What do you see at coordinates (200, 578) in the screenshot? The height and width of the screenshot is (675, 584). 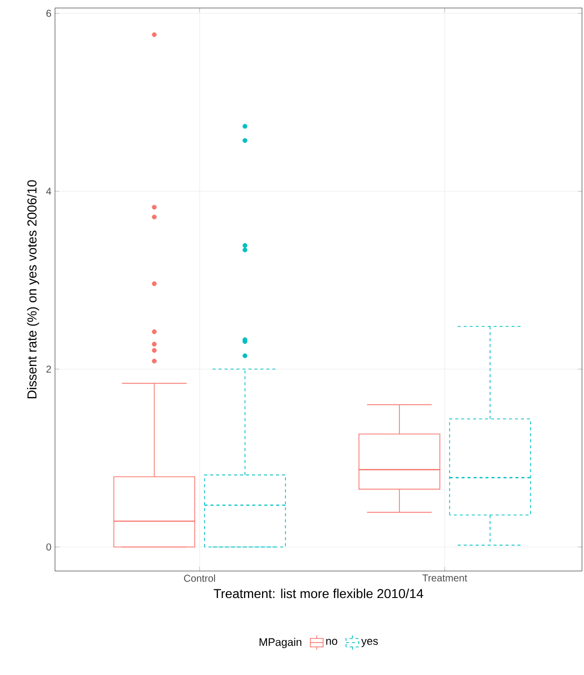 I see `x-tick-label: Control` at bounding box center [200, 578].